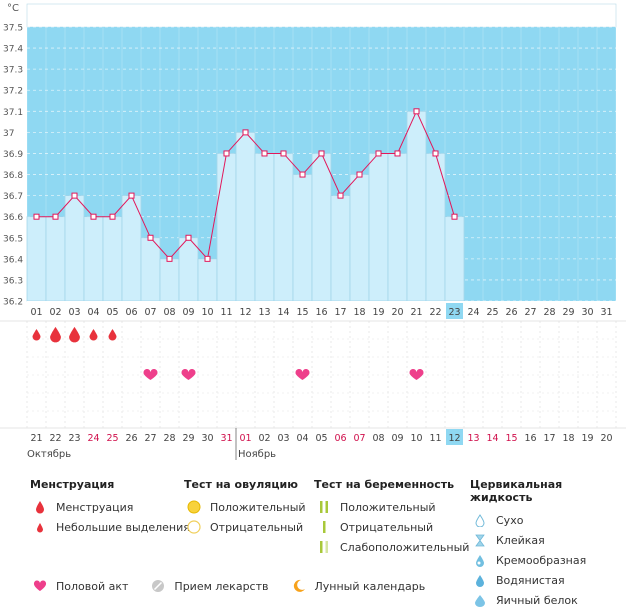 The height and width of the screenshot is (610, 626). I want to click on legend-title: Менструация, so click(72, 484).